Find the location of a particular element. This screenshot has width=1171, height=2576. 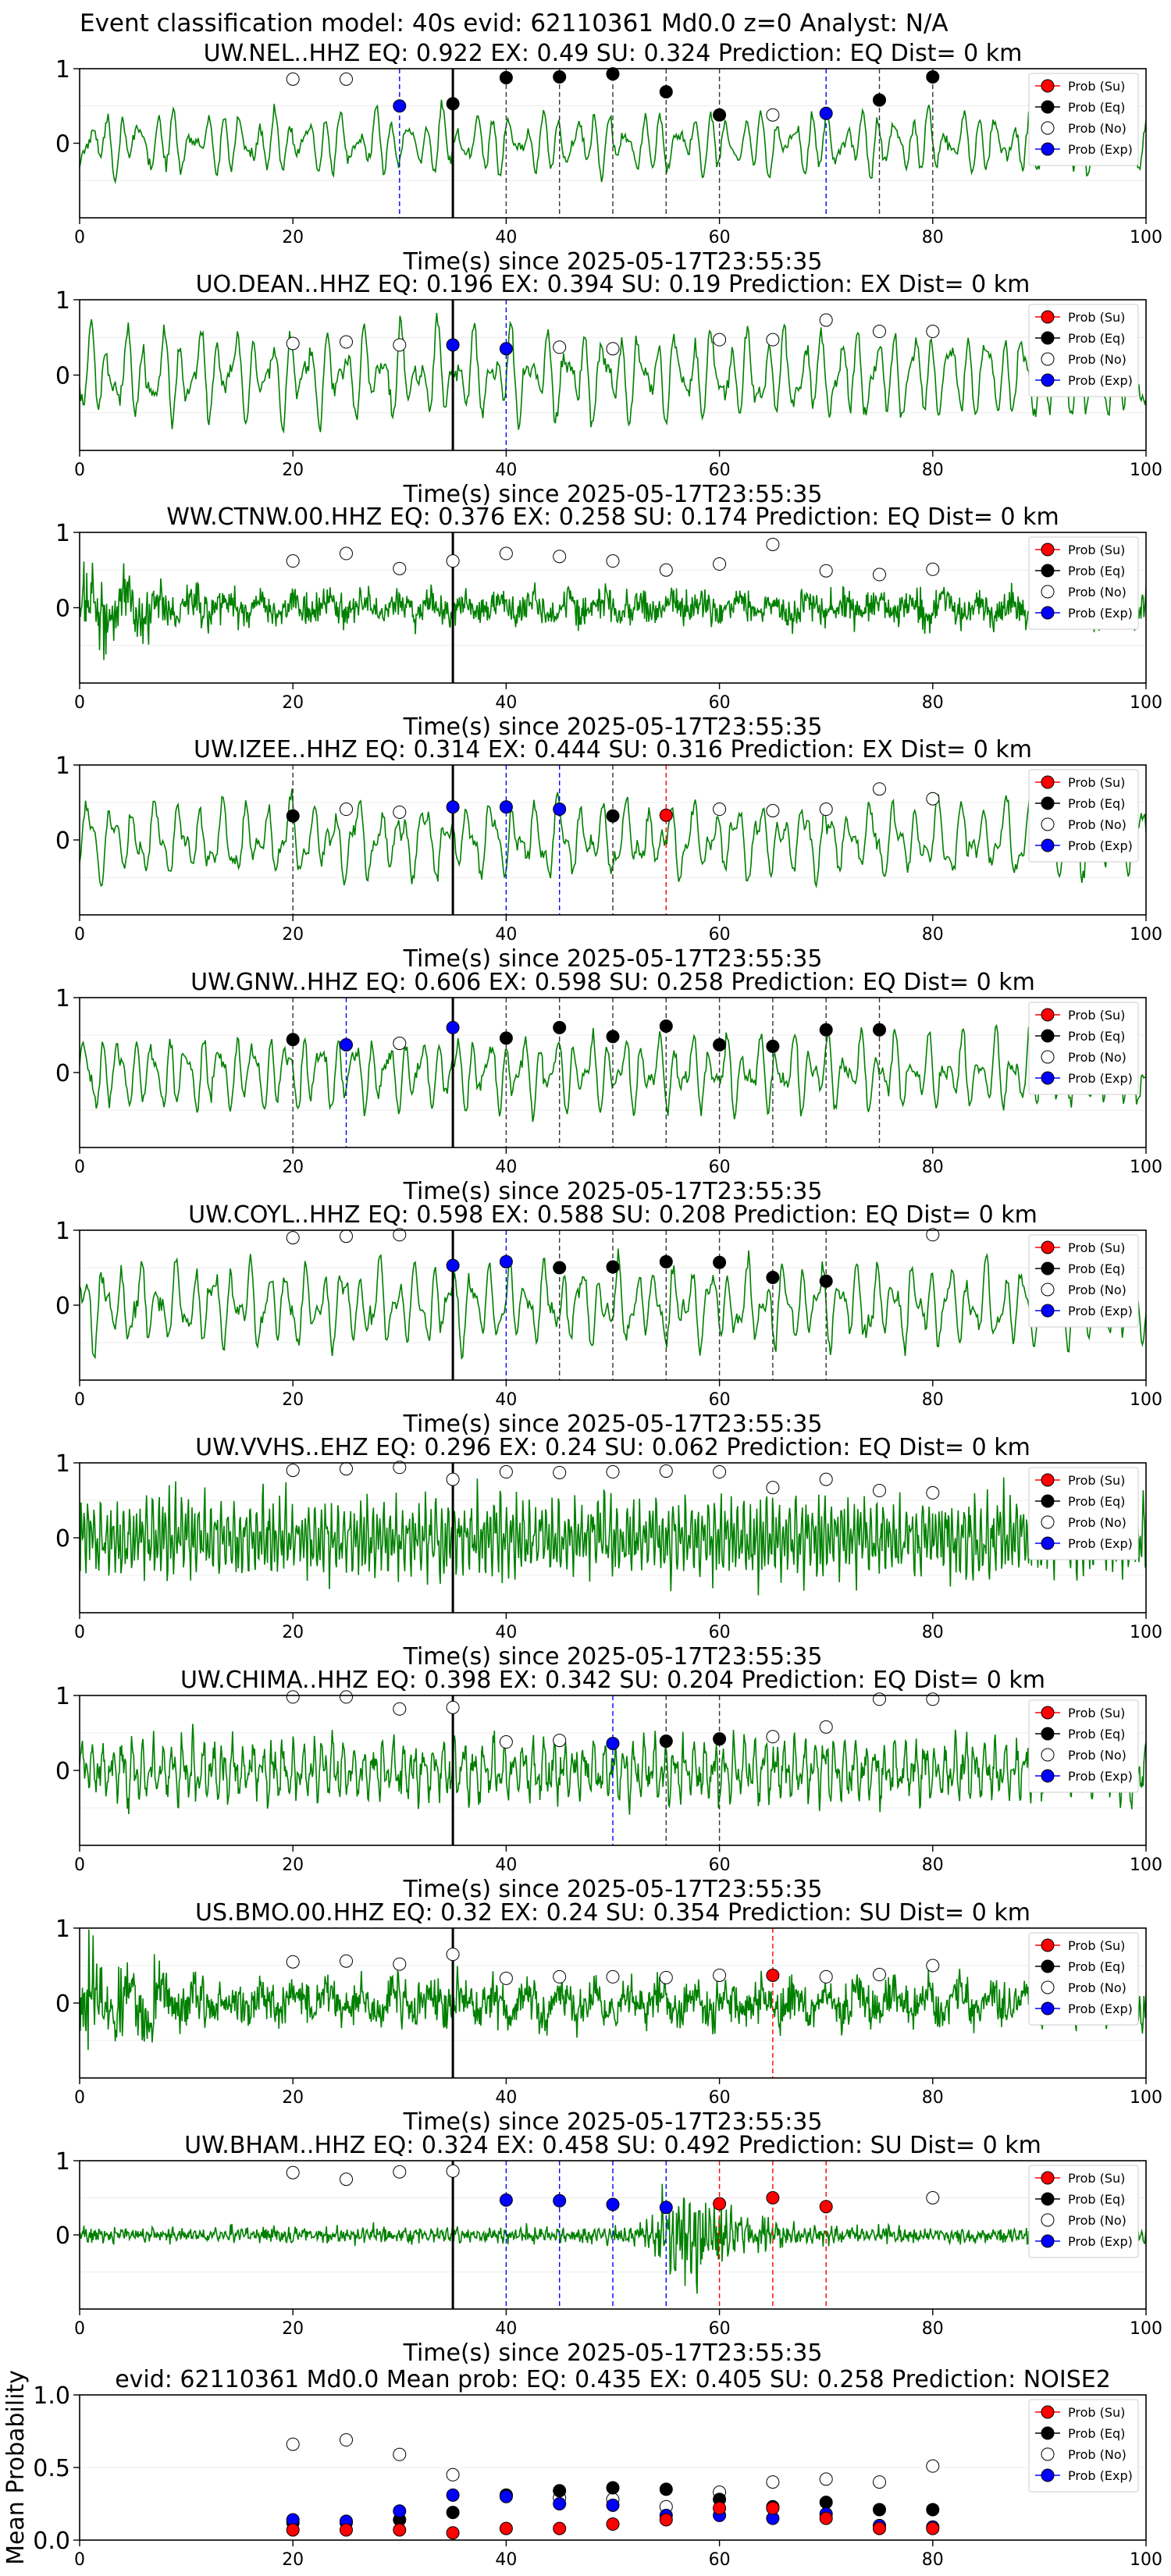

legend-no-marker is located at coordinates (1048, 128).